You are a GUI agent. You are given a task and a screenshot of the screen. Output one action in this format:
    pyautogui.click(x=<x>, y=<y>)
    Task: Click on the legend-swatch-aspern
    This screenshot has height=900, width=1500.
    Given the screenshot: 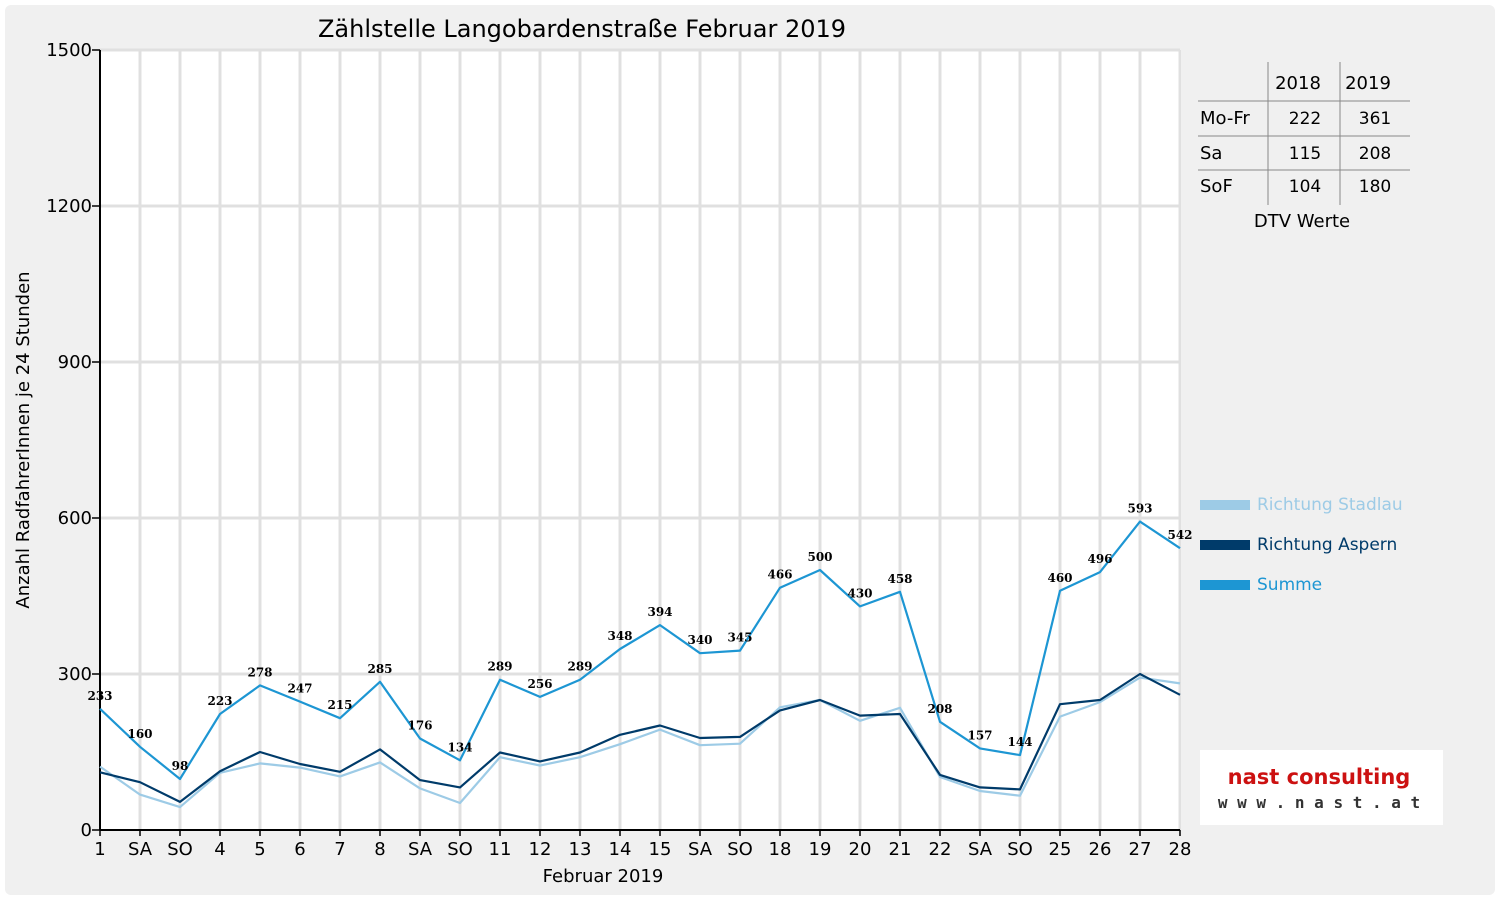 What is the action you would take?
    pyautogui.click(x=1225, y=545)
    